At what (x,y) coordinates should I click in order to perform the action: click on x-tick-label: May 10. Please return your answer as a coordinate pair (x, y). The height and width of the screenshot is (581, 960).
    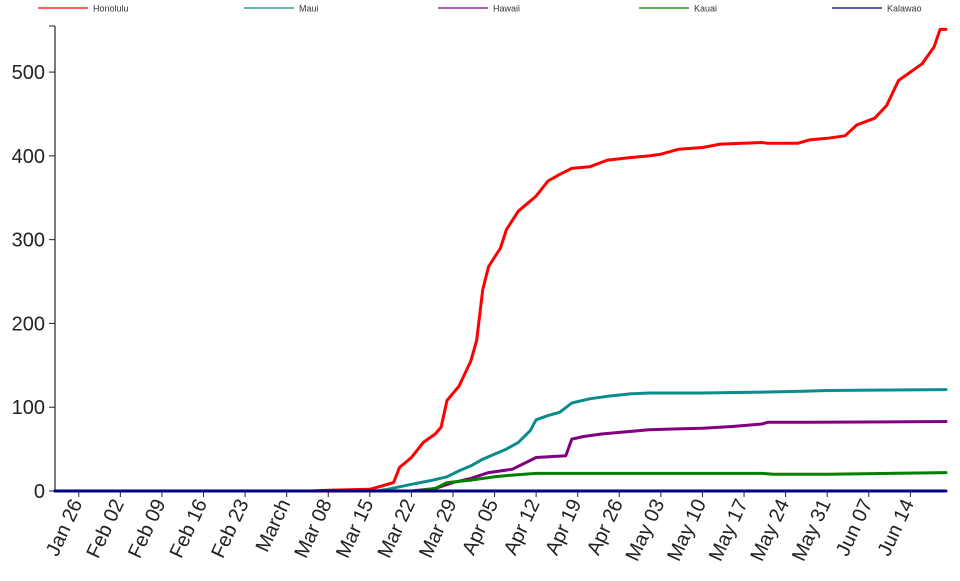
    Looking at the image, I should click on (687, 530).